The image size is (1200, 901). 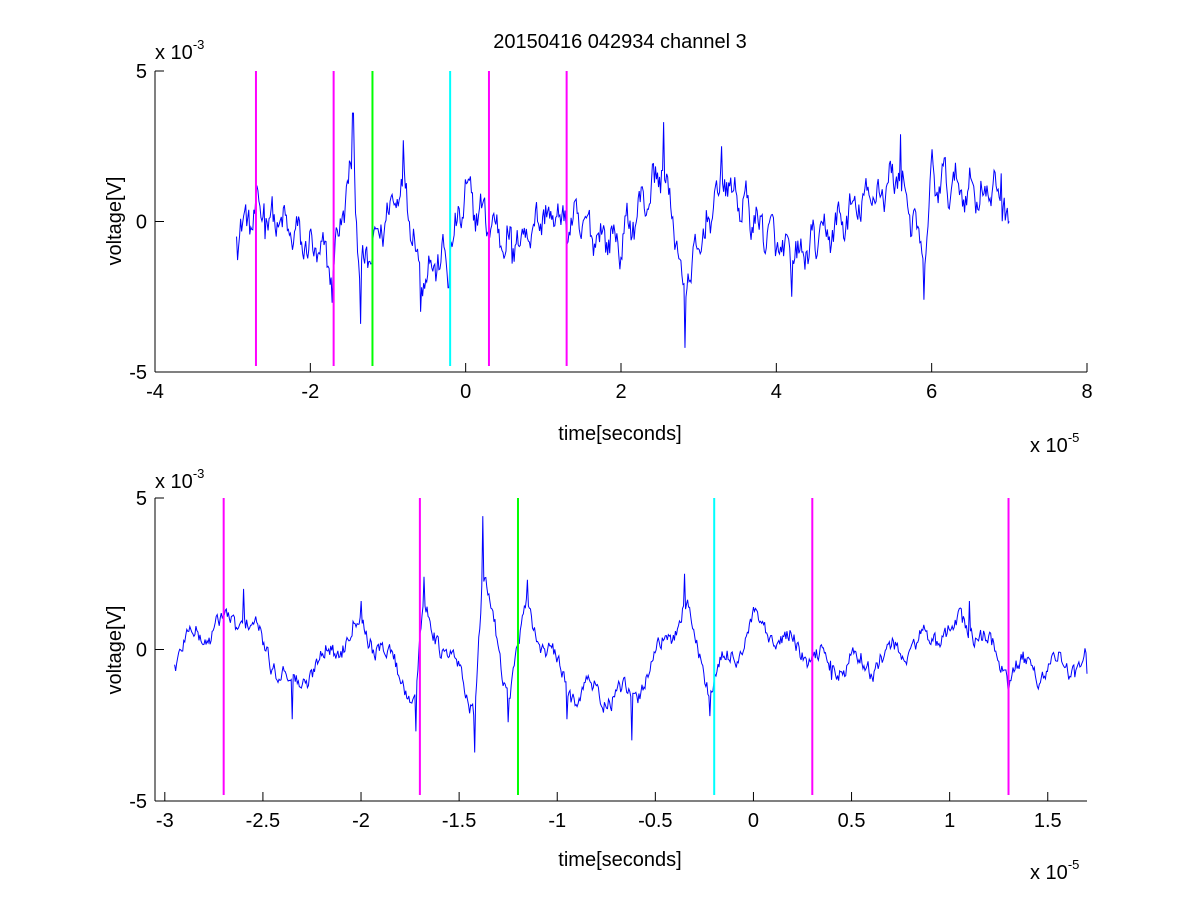 What do you see at coordinates (310, 392) in the screenshot?
I see `top-x-tick-label-1: -2` at bounding box center [310, 392].